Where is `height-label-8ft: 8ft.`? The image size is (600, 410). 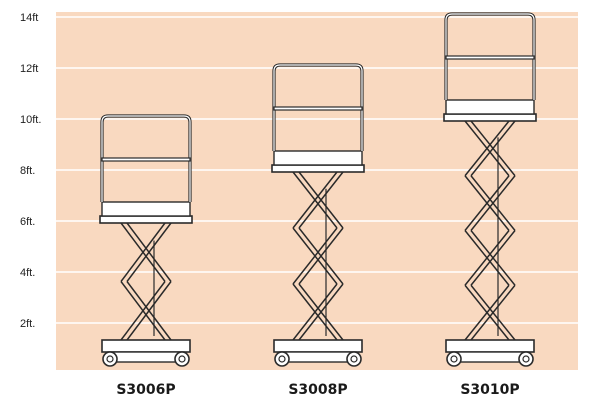 height-label-8ft: 8ft. is located at coordinates (27, 171).